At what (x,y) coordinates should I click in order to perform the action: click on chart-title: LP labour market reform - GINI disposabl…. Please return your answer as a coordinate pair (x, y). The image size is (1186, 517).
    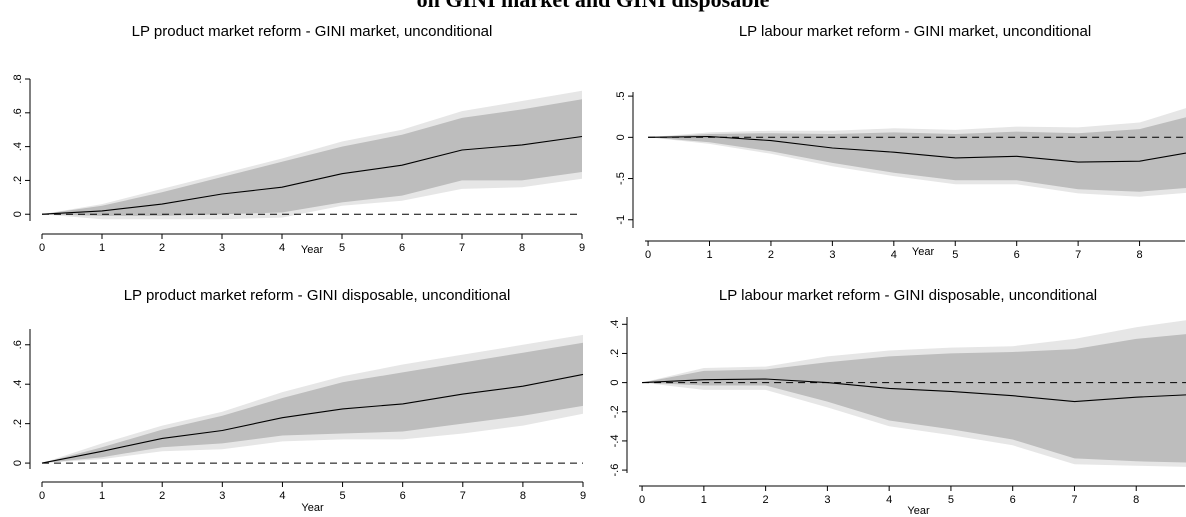
    Looking at the image, I should click on (908, 295).